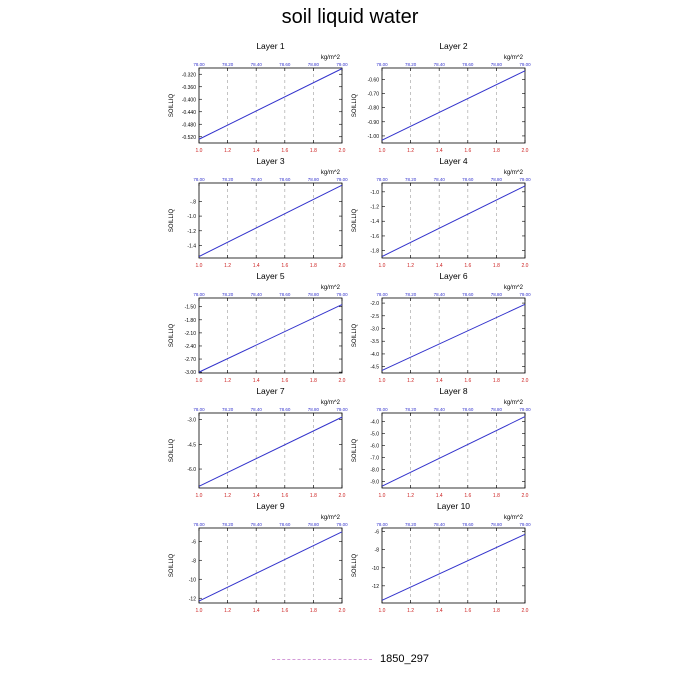  Describe the element at coordinates (453, 391) in the screenshot. I see `panel-title: Layer 8` at that location.